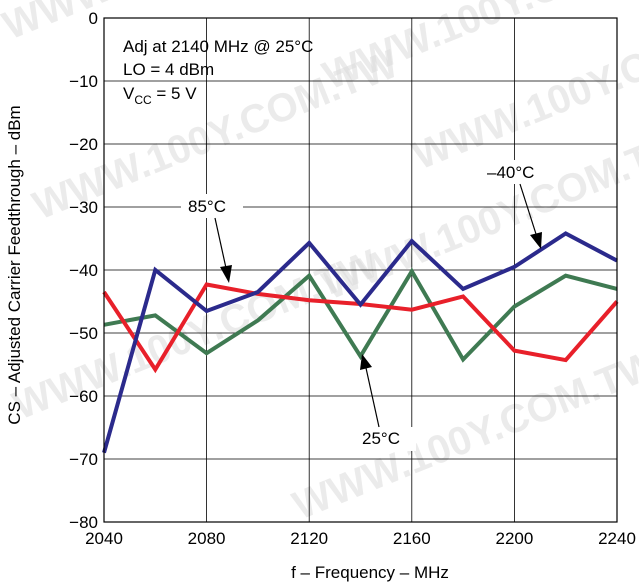 The image size is (639, 586). I want to click on series-label-85: 85°C, so click(207, 206).